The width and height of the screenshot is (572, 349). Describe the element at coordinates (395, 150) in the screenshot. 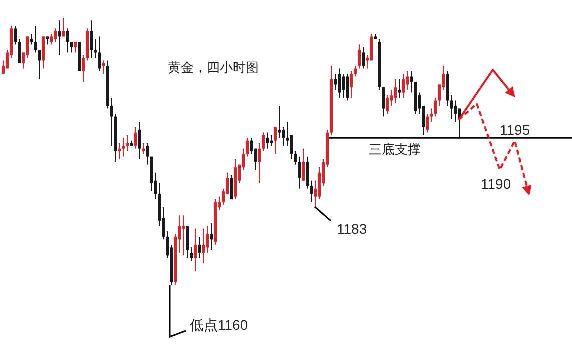

I see `ref-line-label: 三底支撑` at that location.